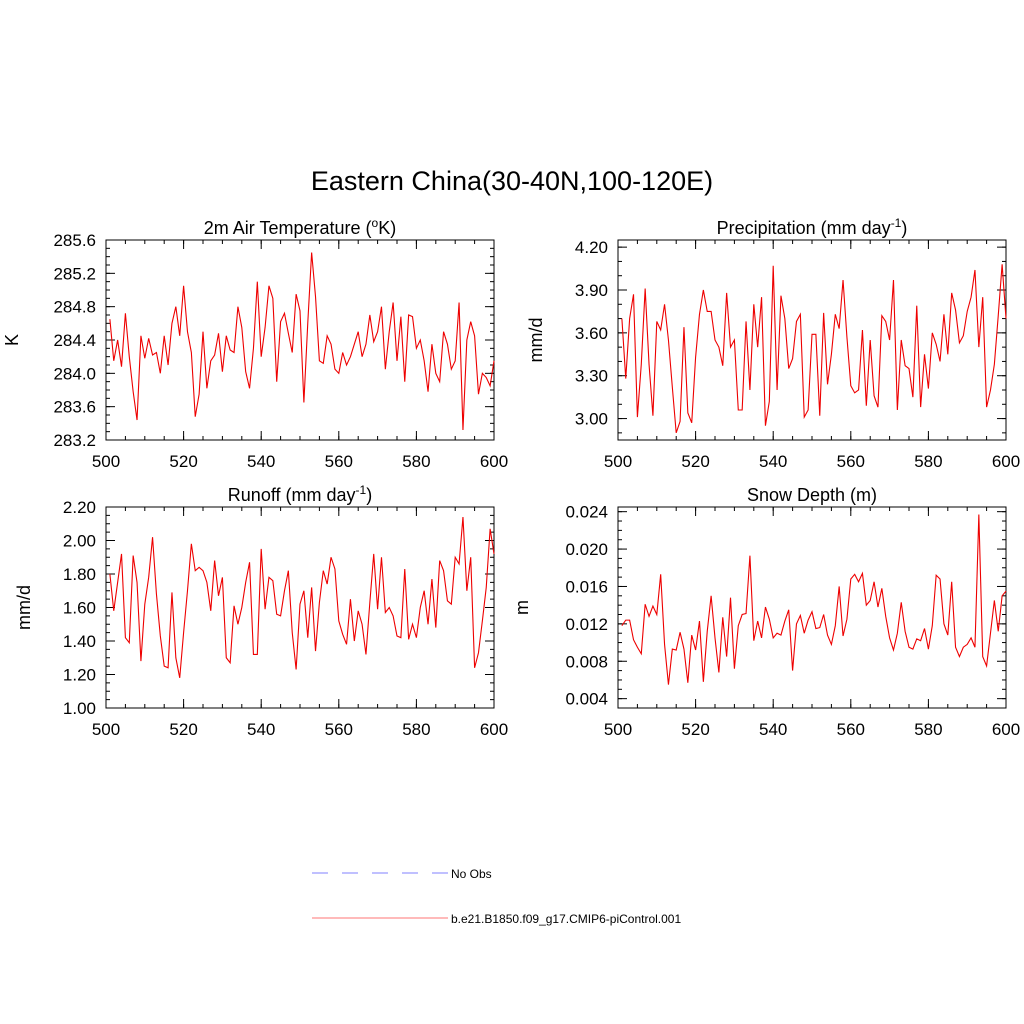  I want to click on y-tick-label: 0.004, so click(586, 699).